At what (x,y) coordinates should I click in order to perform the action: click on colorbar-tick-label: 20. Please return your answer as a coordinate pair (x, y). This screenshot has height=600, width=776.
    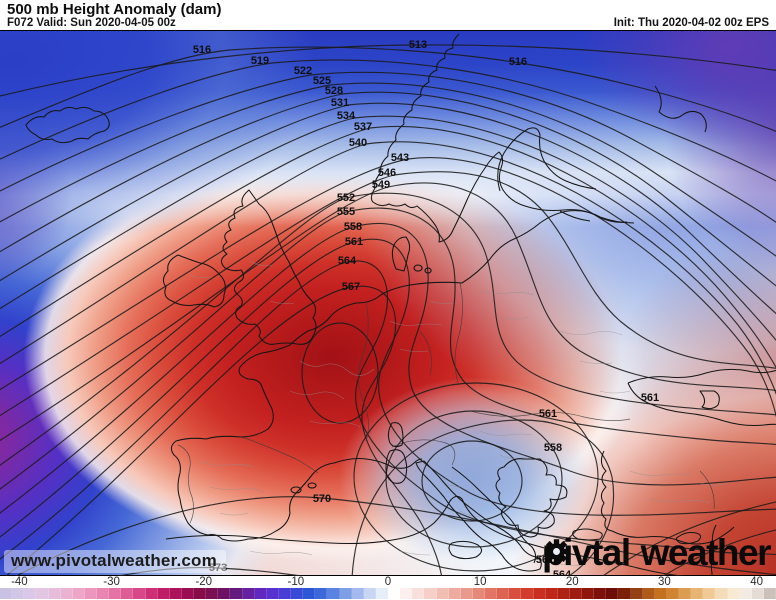
    Looking at the image, I should click on (572, 582).